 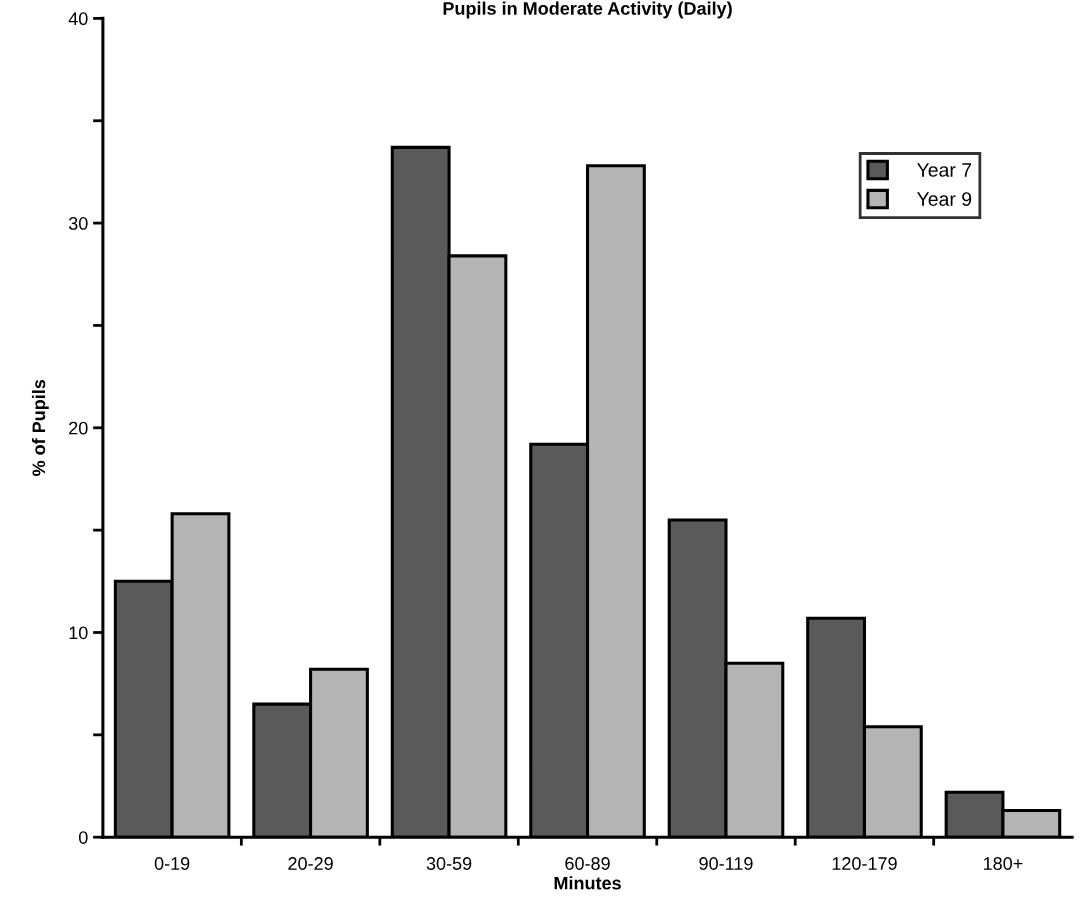 What do you see at coordinates (78, 633) in the screenshot?
I see `y-tick-label: 10` at bounding box center [78, 633].